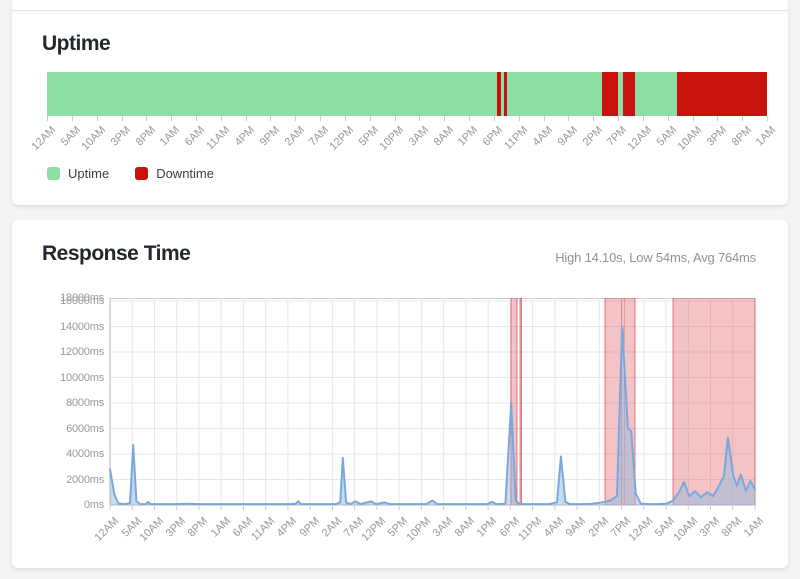  Describe the element at coordinates (82, 377) in the screenshot. I see `y-tick-label: 10000ms` at that location.